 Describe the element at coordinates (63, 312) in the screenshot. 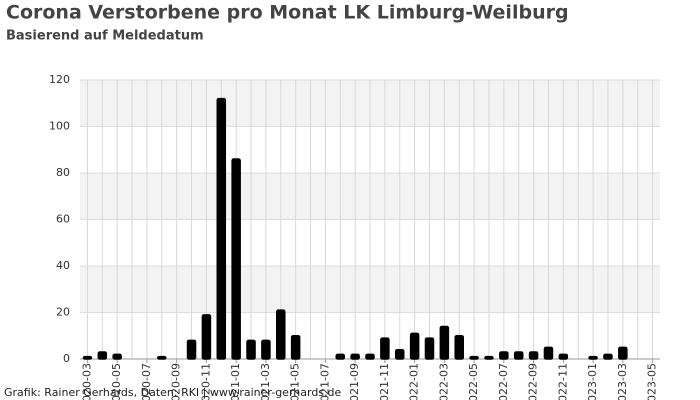

I see `y-tick-label: 20` at that location.